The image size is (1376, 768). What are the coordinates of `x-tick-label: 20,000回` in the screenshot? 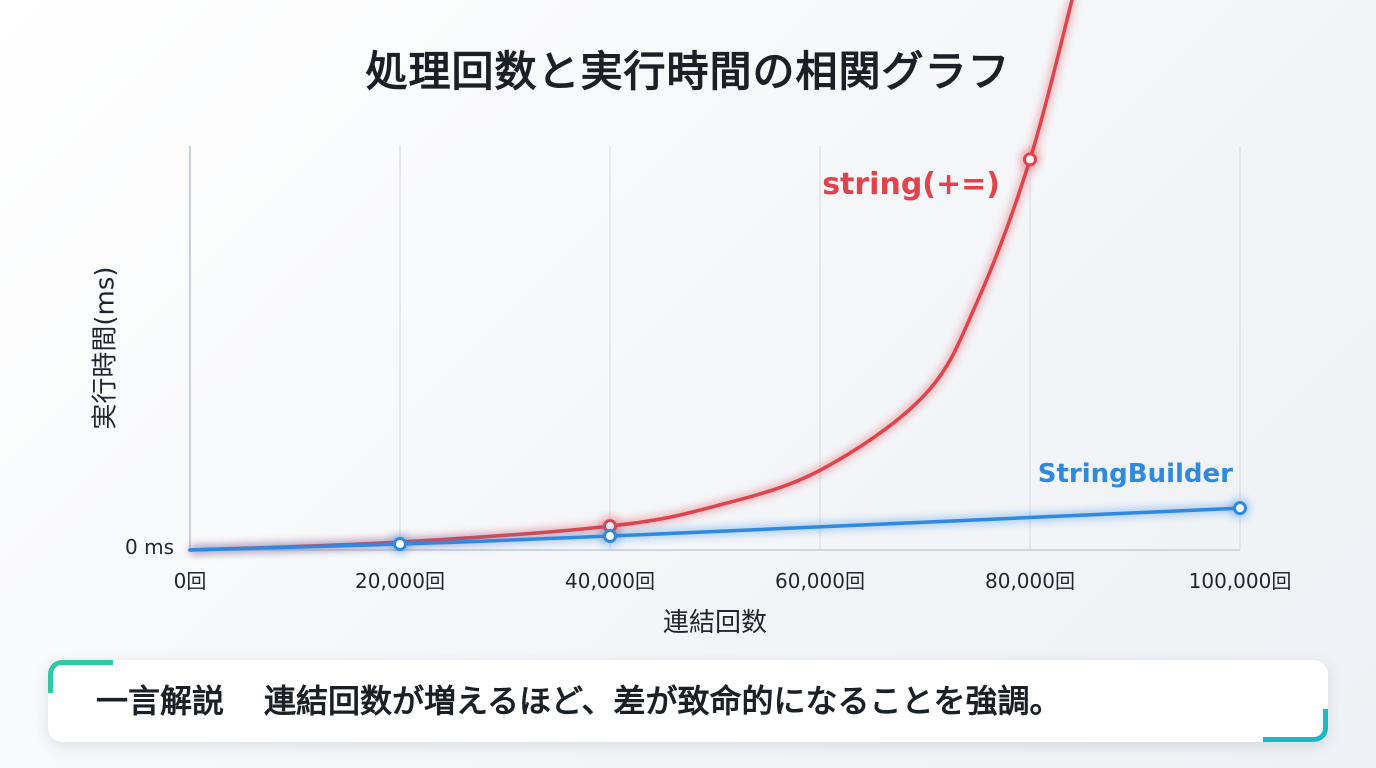 It's located at (400, 581).